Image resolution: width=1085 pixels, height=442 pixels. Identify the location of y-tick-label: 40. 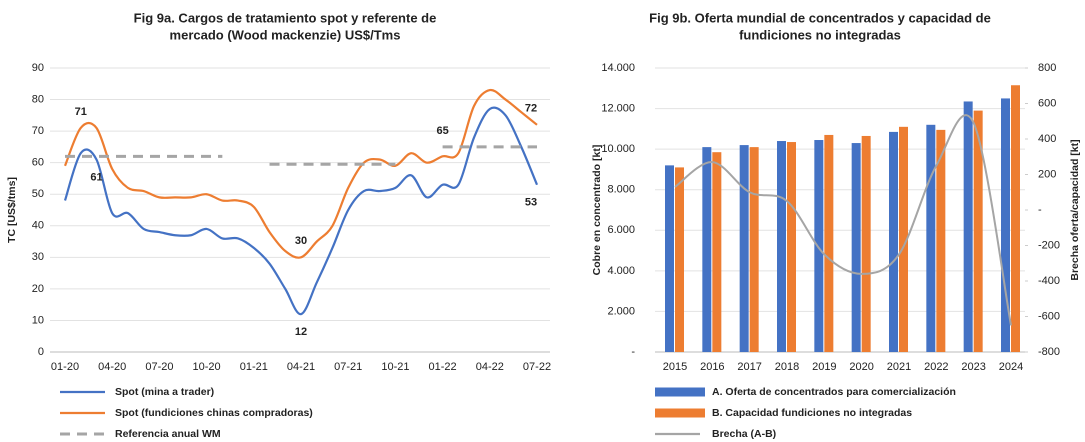
(38, 226).